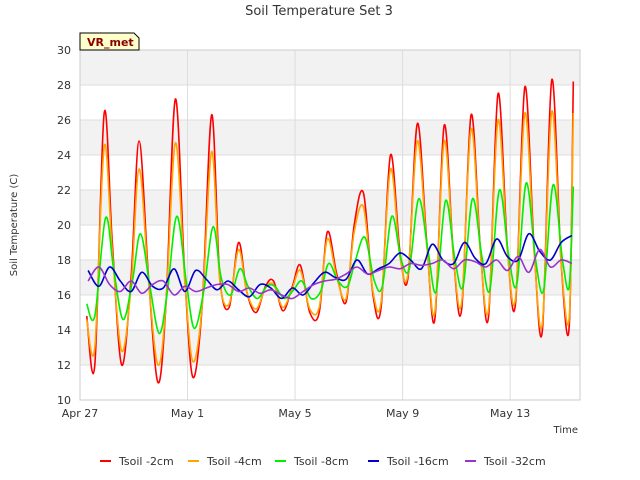 Image resolution: width=640 pixels, height=480 pixels. What do you see at coordinates (64, 155) in the screenshot?
I see `y-tick-label: 24` at bounding box center [64, 155].